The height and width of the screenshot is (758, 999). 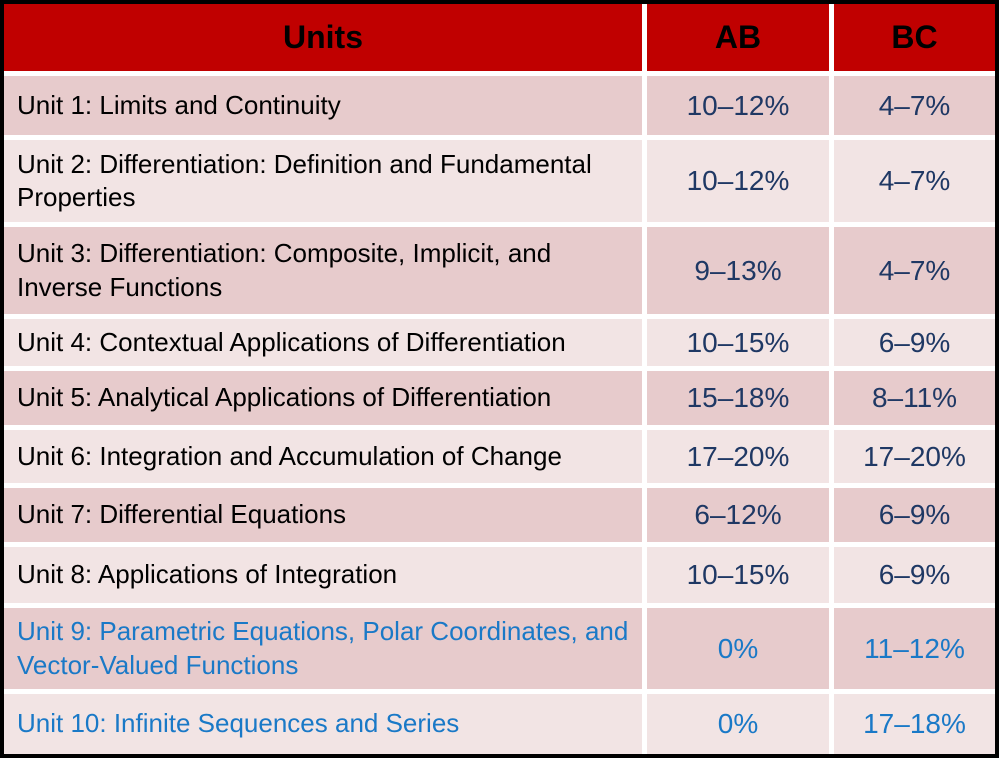 I want to click on bc-value-cell: 17–18%, so click(x=914, y=724).